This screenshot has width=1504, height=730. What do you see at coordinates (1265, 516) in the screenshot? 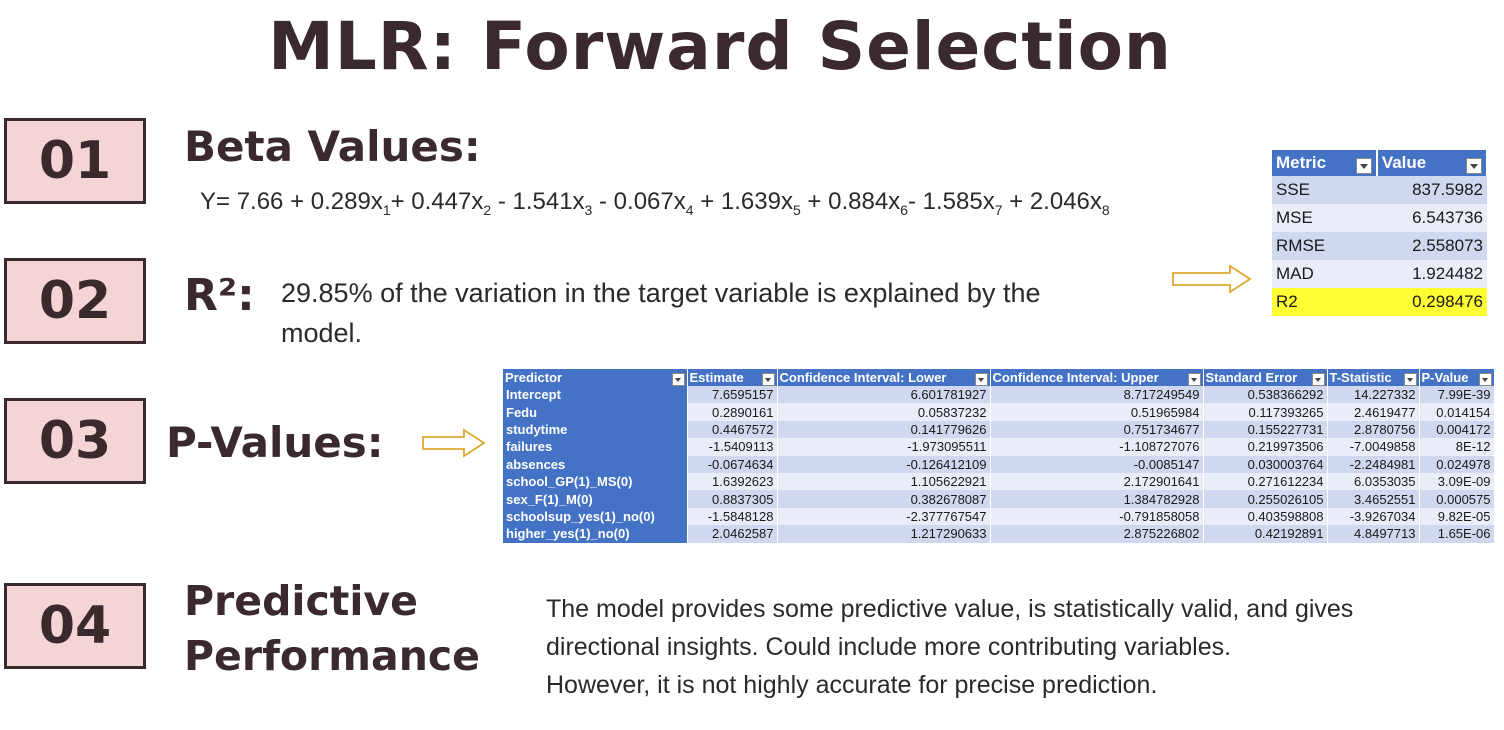
I see `standard-error-cell: 0.403598808` at bounding box center [1265, 516].